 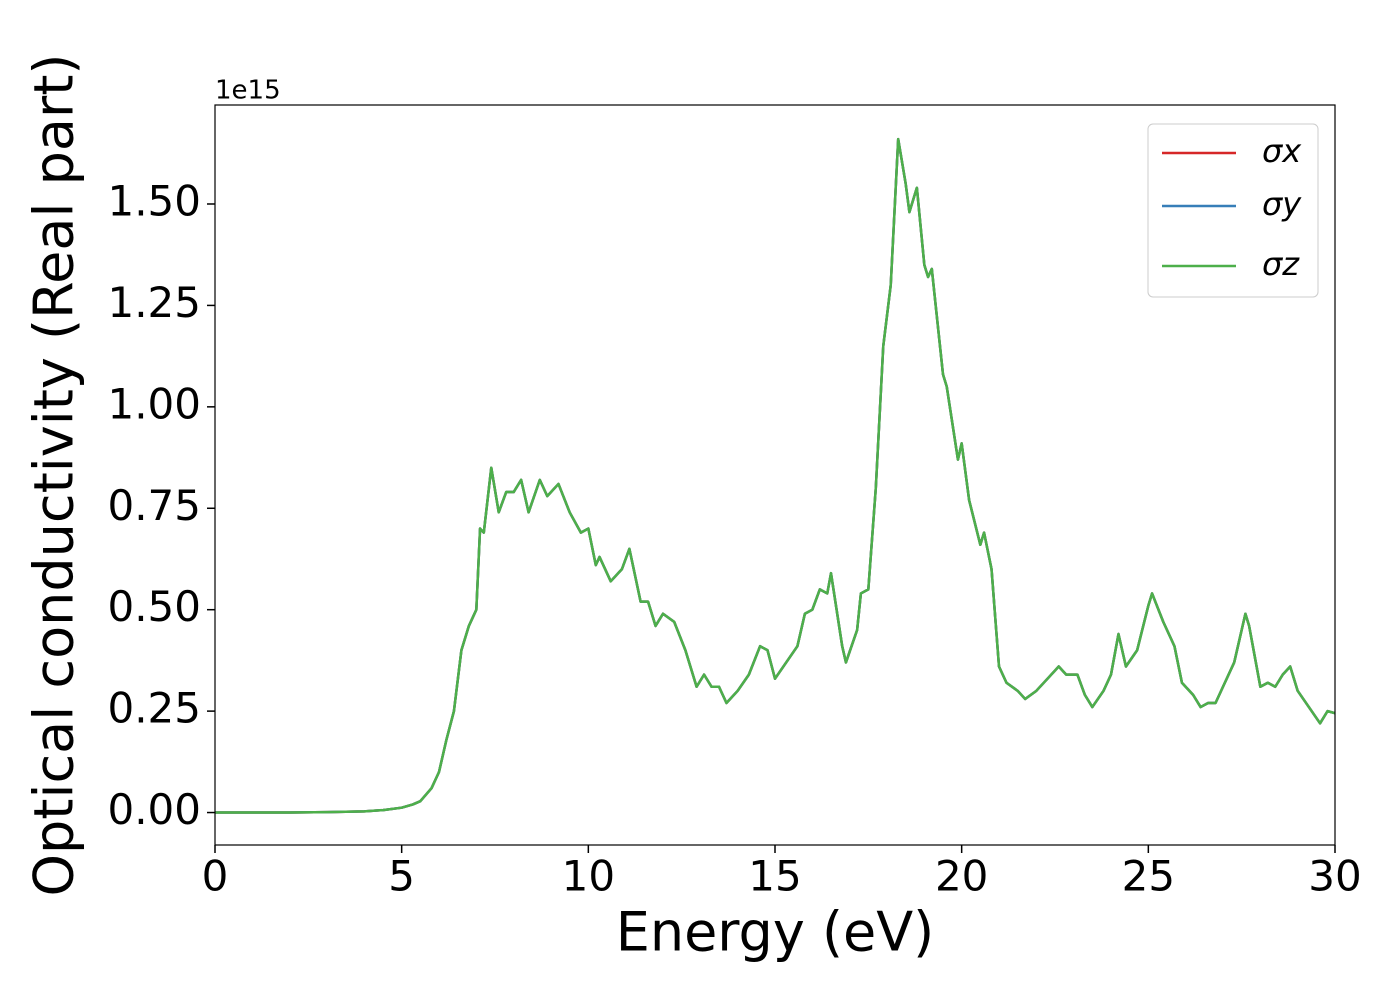 I want to click on legend-label: σx, so click(x=1282, y=151).